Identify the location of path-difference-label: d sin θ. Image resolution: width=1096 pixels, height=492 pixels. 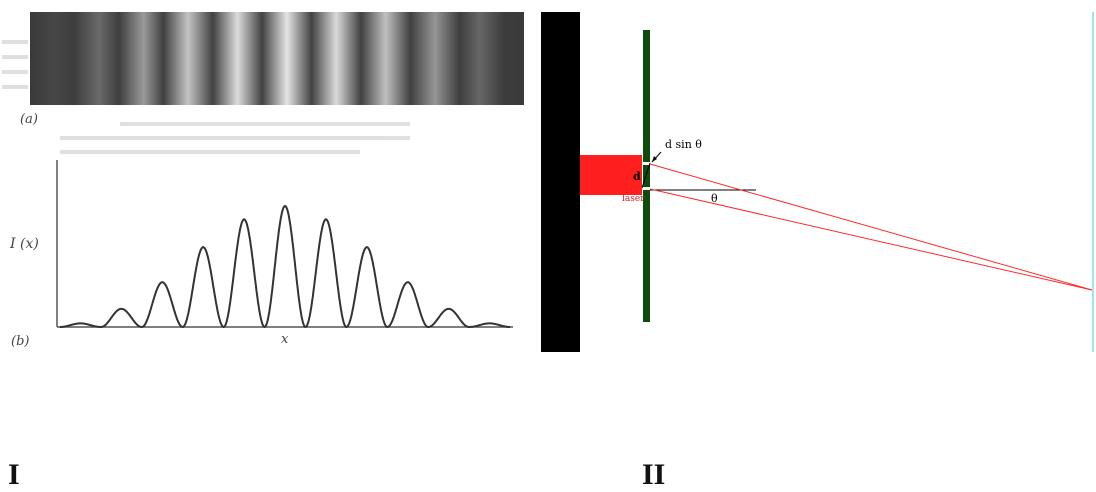
(683, 144).